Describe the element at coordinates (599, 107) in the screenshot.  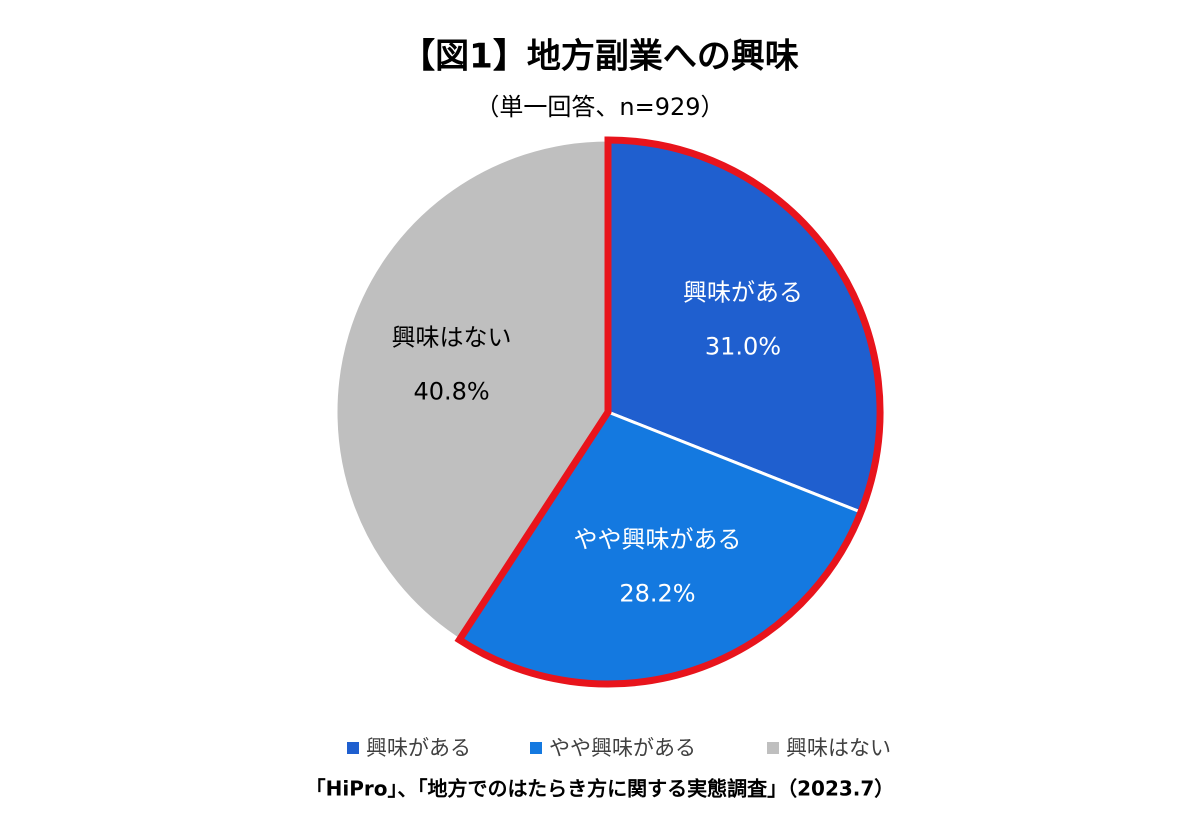
I see `chart-subtitle: （単一回答、n=929）` at that location.